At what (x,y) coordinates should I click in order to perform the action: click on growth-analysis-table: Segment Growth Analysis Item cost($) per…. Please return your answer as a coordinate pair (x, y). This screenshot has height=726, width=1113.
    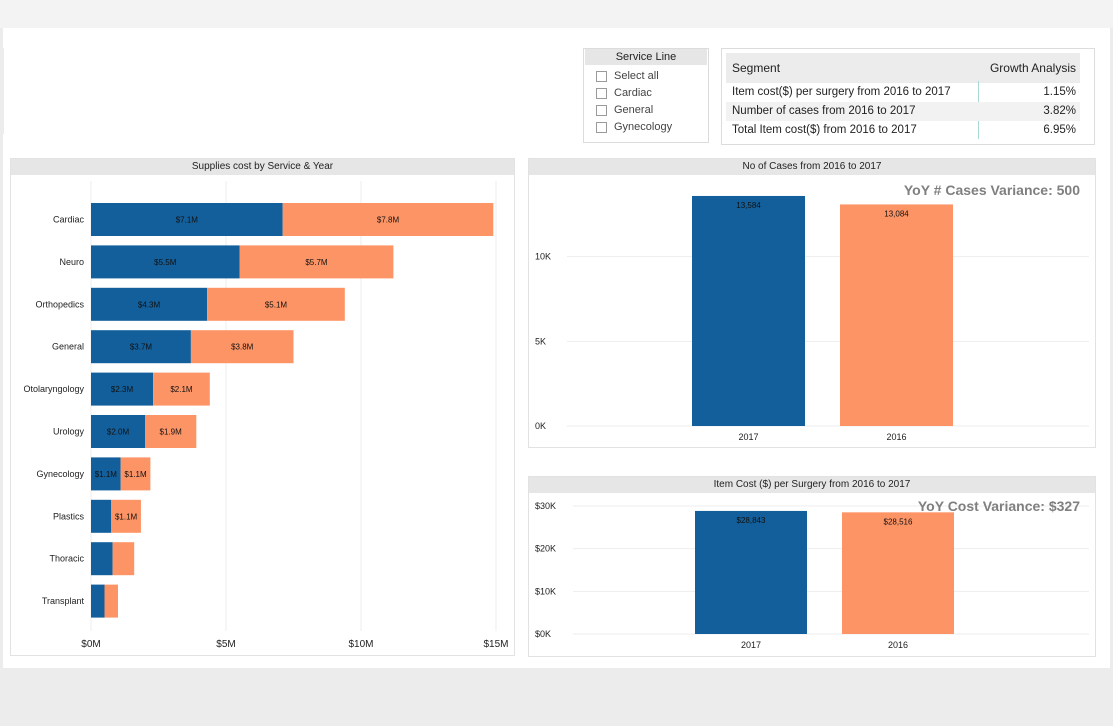
    Looking at the image, I should click on (908, 96).